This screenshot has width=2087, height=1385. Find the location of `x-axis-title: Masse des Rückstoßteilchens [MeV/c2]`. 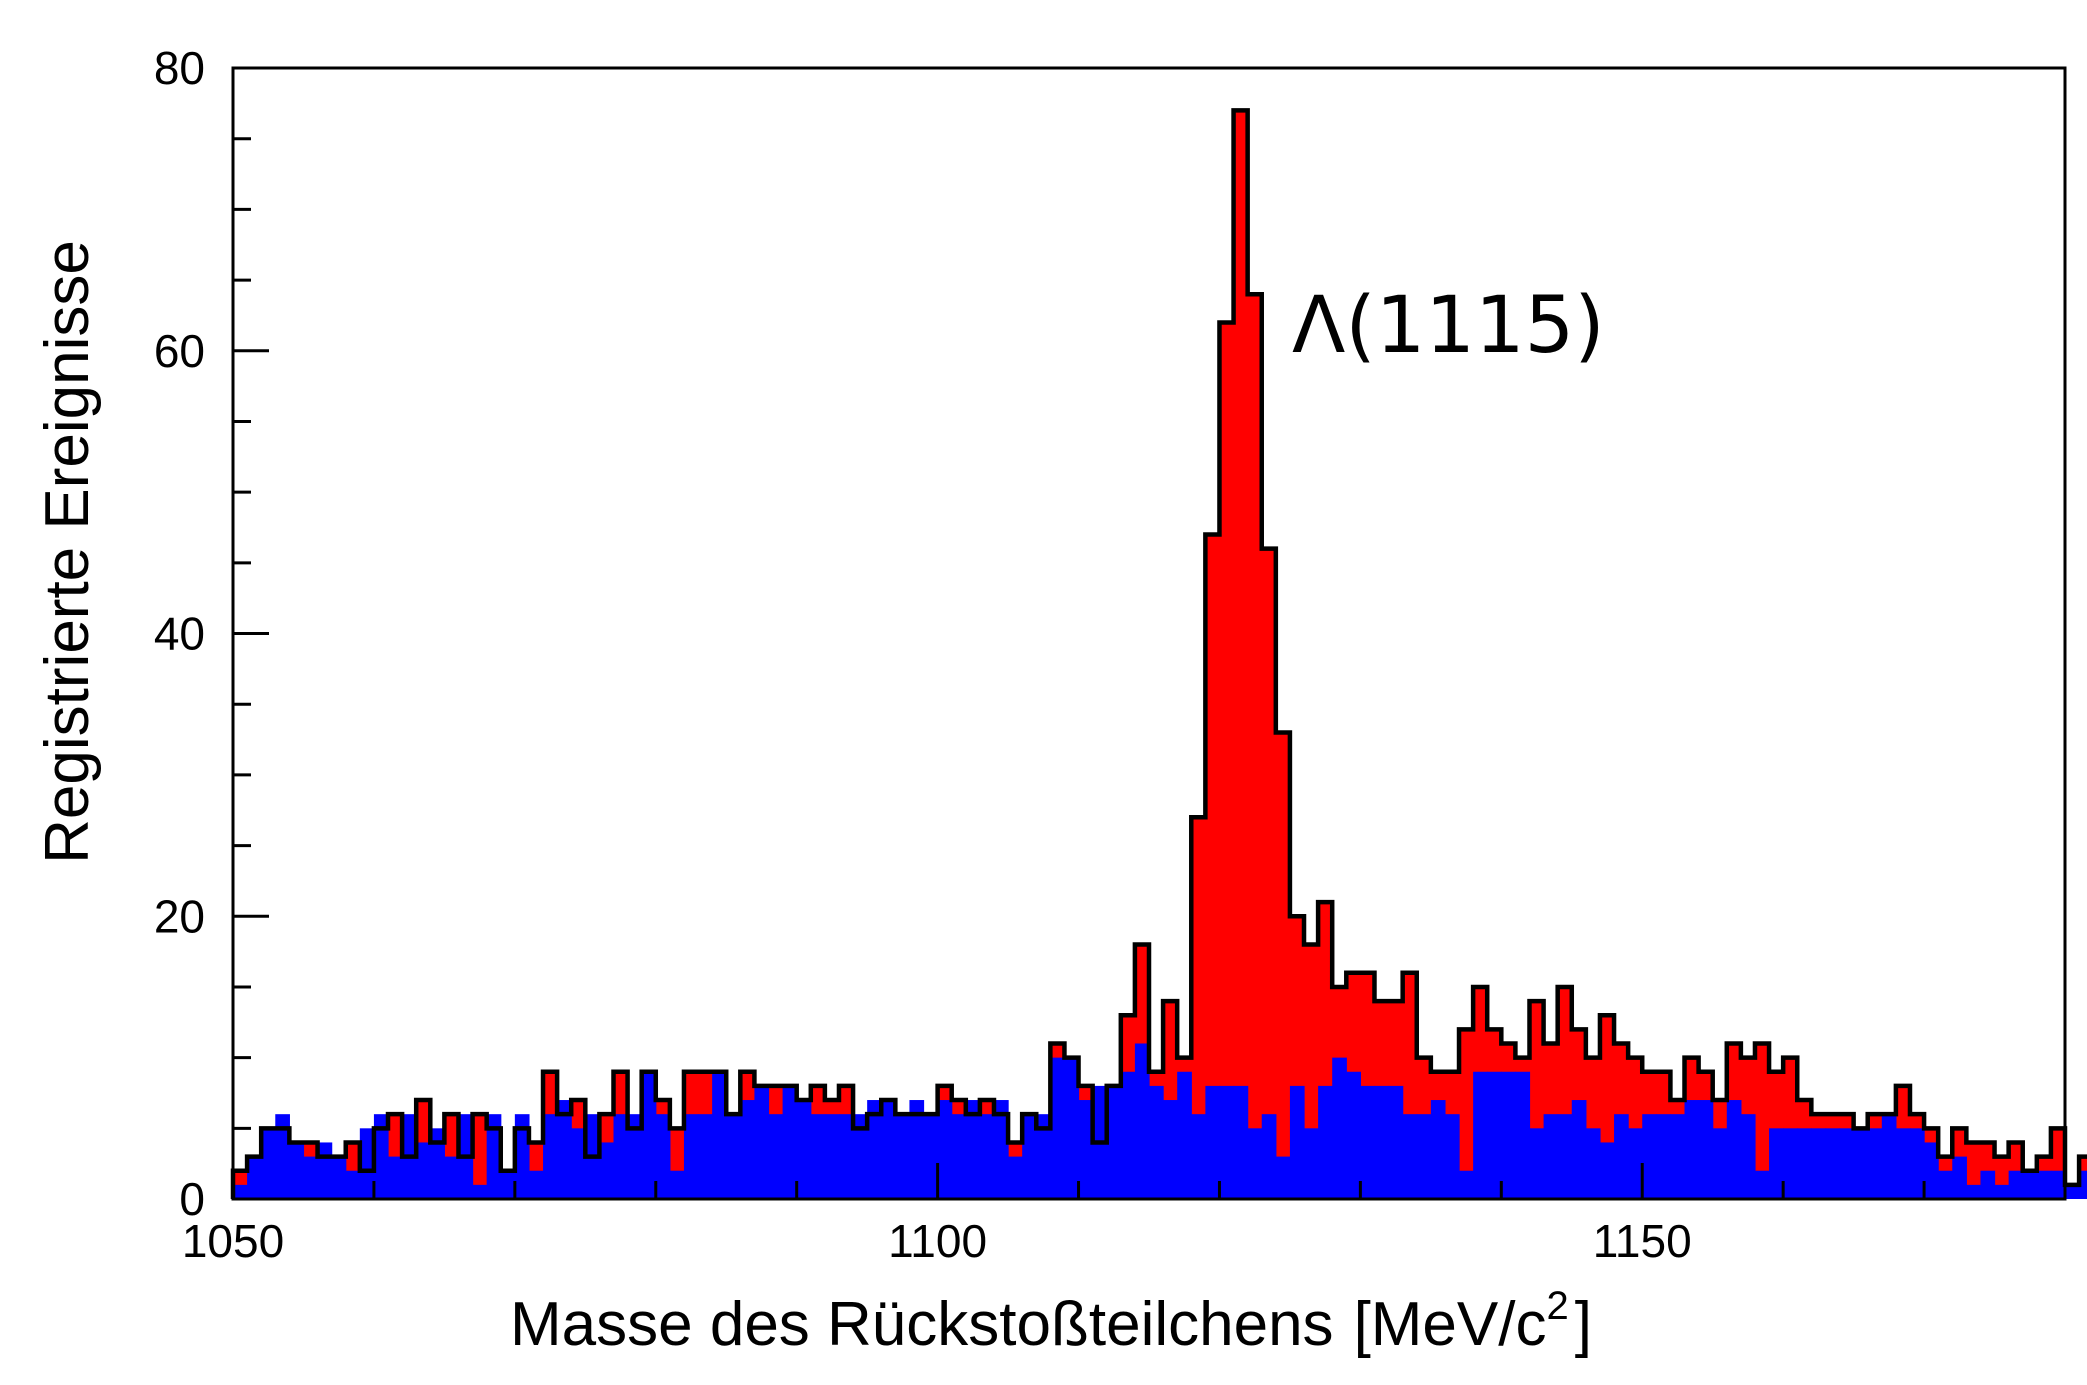

x-axis-title: Masse des Rückstoßteilchens [MeV/c2] is located at coordinates (1051, 1321).